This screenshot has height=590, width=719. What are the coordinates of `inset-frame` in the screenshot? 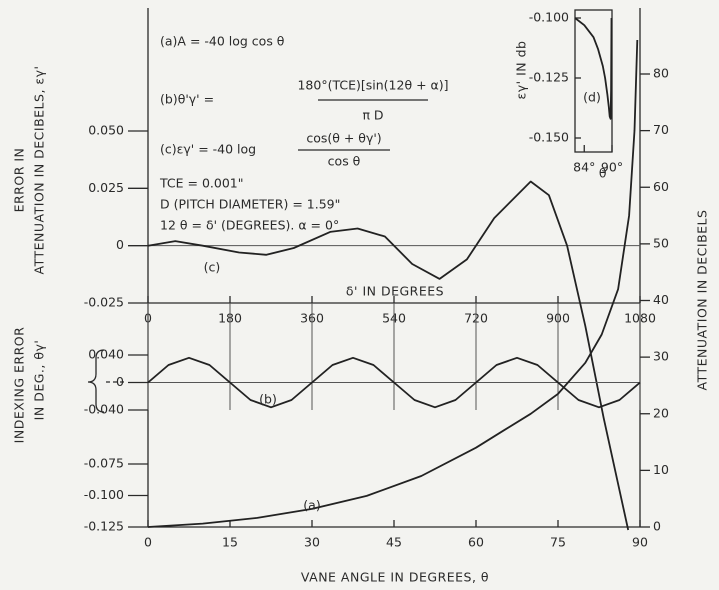 It's located at (593, 81).